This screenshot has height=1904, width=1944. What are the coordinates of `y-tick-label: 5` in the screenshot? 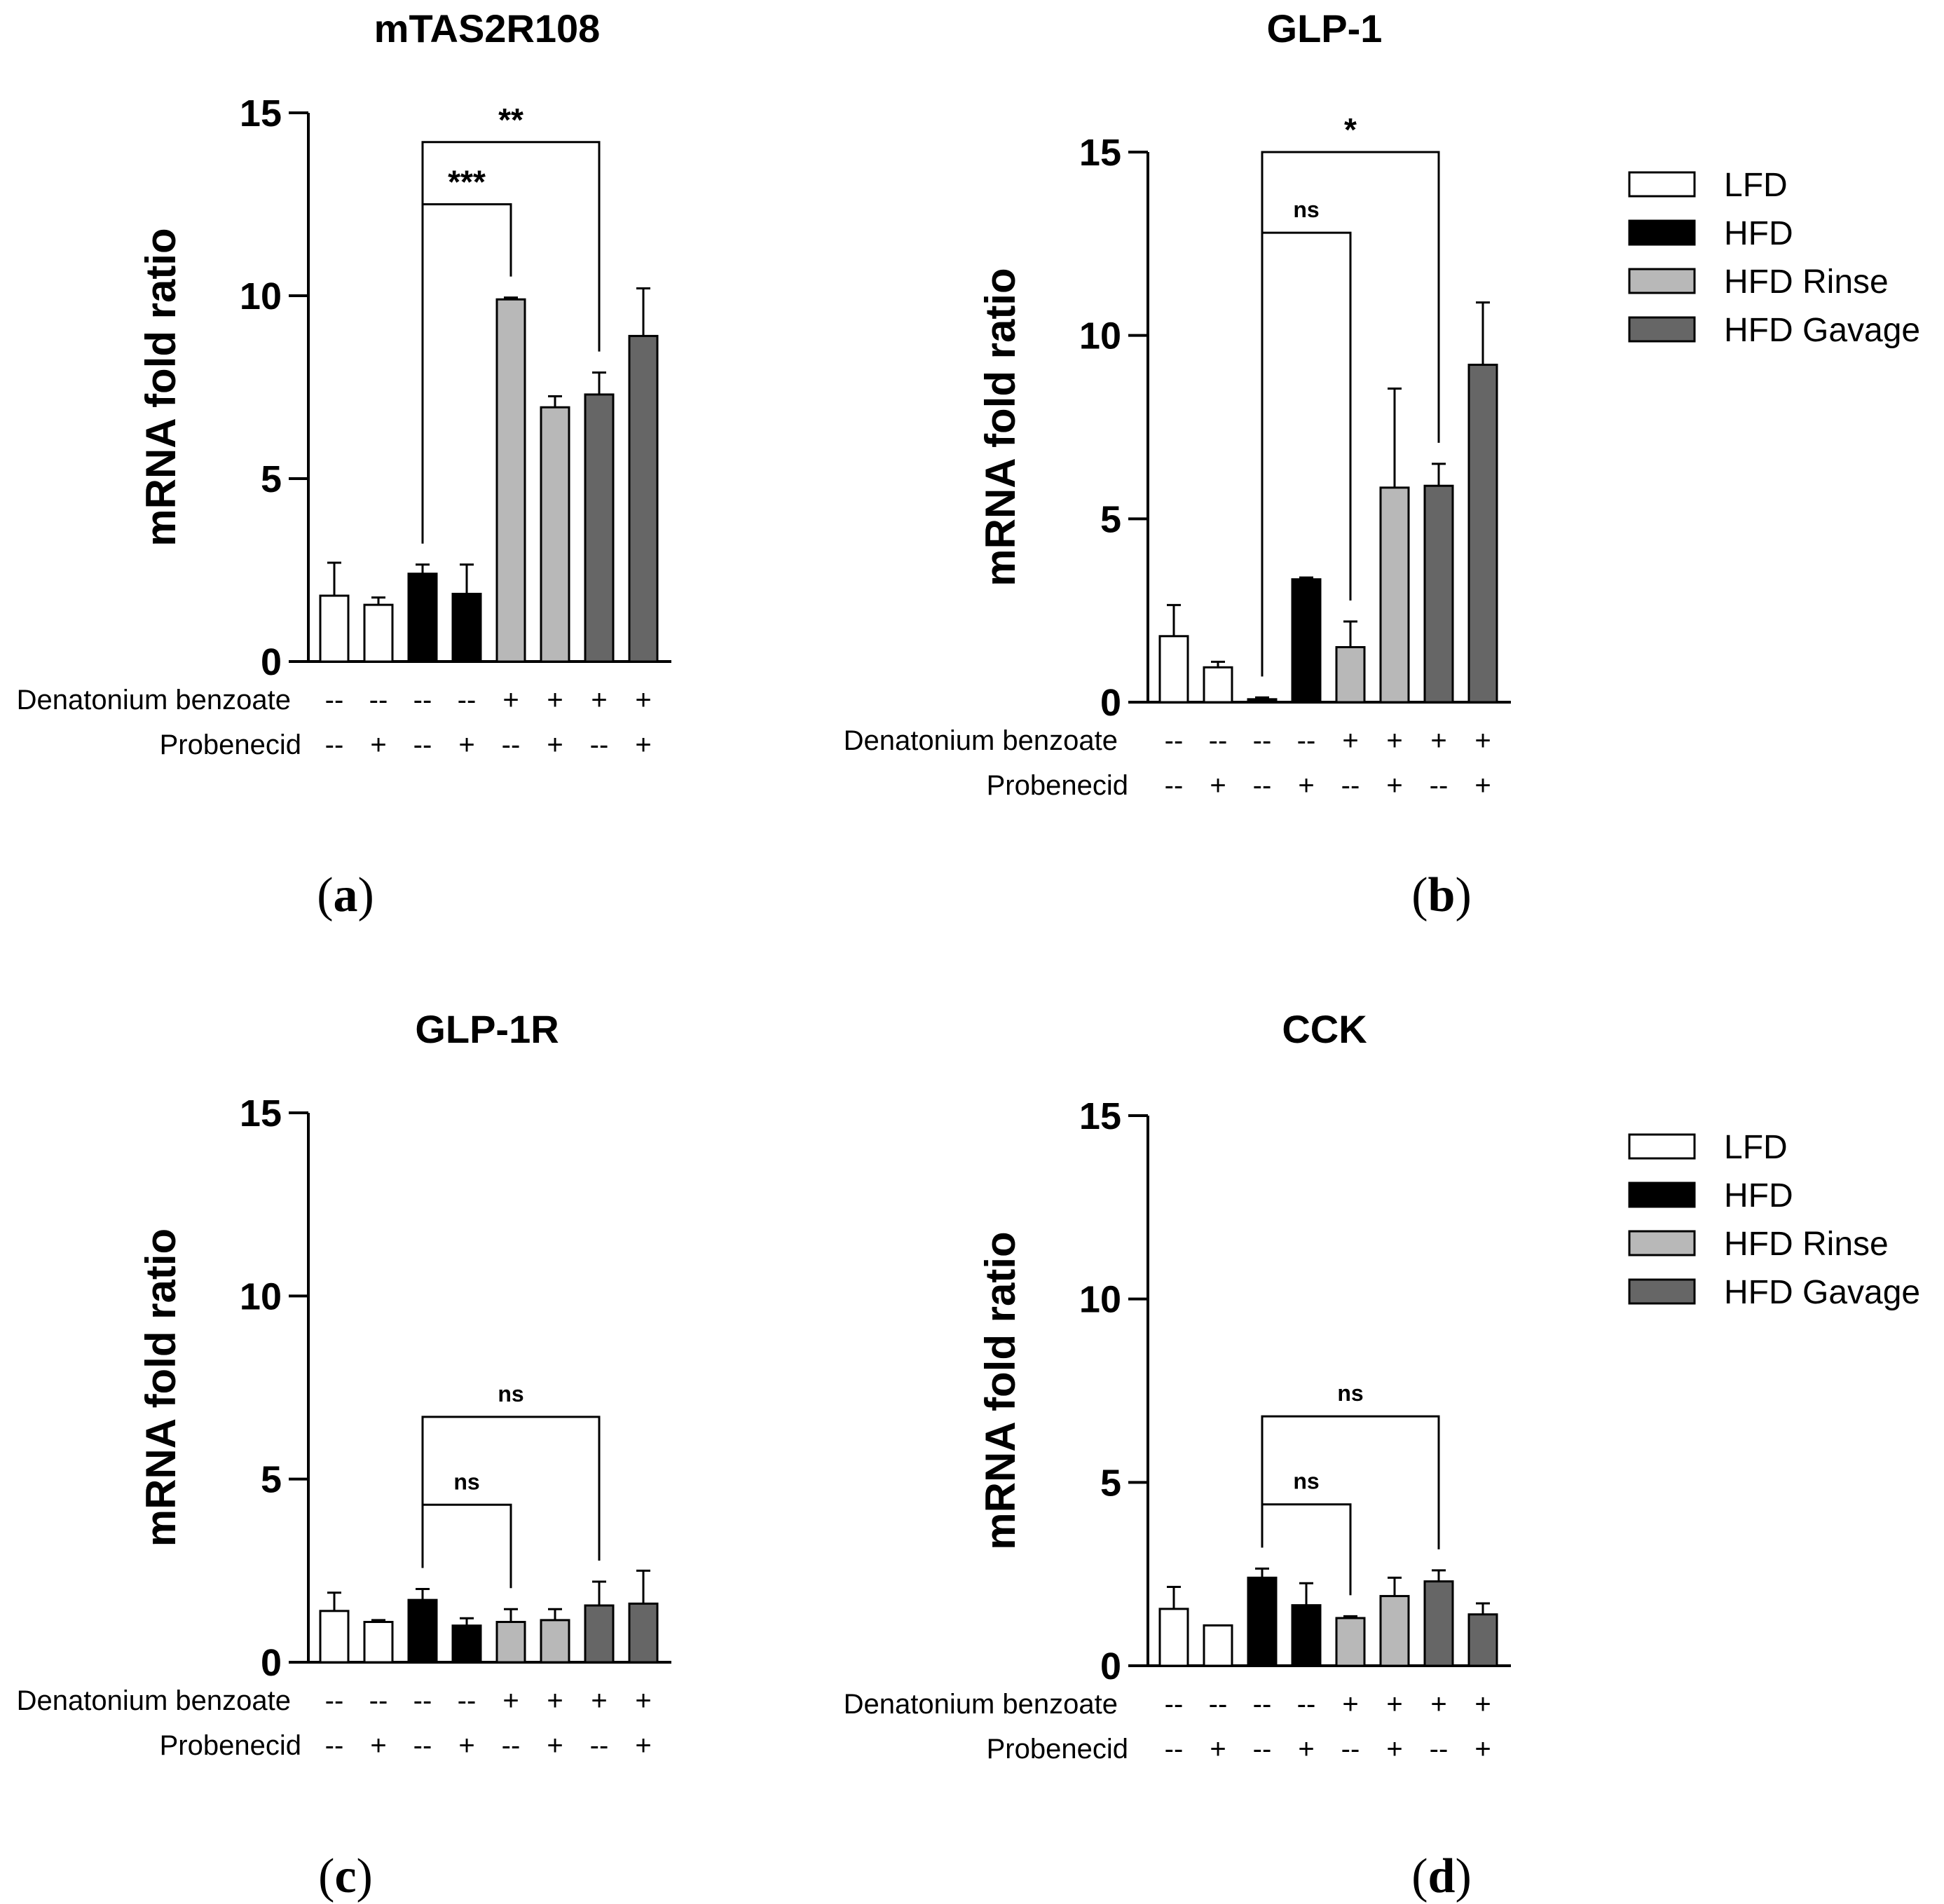 It's located at (1110, 1483).